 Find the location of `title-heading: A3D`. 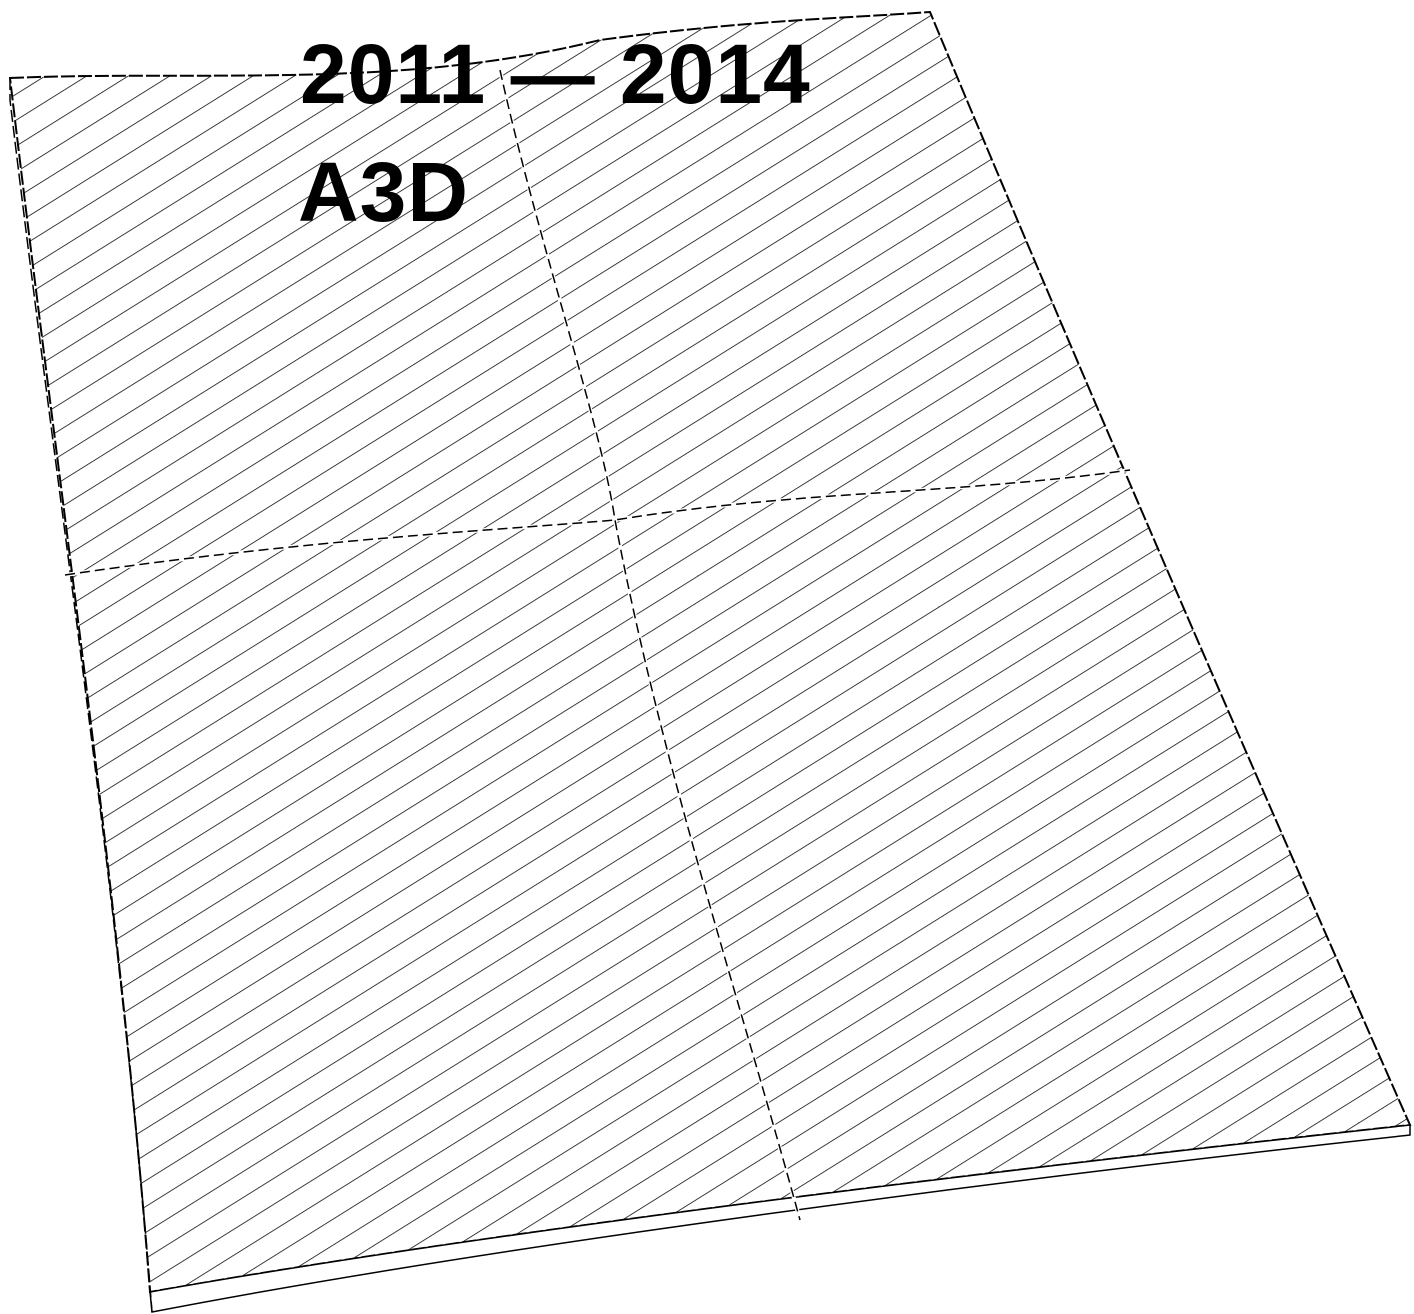

title-heading: A3D is located at coordinates (384, 192).